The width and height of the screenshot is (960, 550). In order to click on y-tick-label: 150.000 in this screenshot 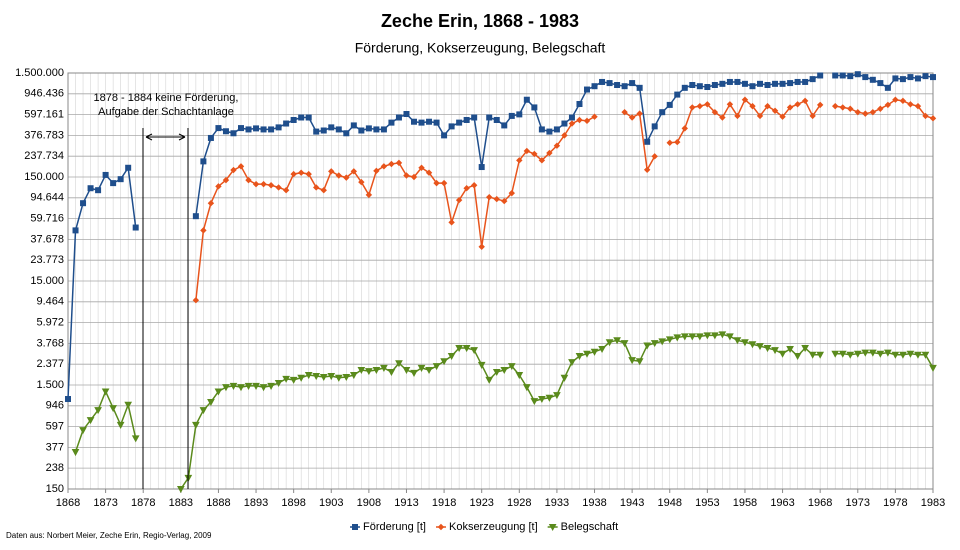, I will do `click(44, 177)`.